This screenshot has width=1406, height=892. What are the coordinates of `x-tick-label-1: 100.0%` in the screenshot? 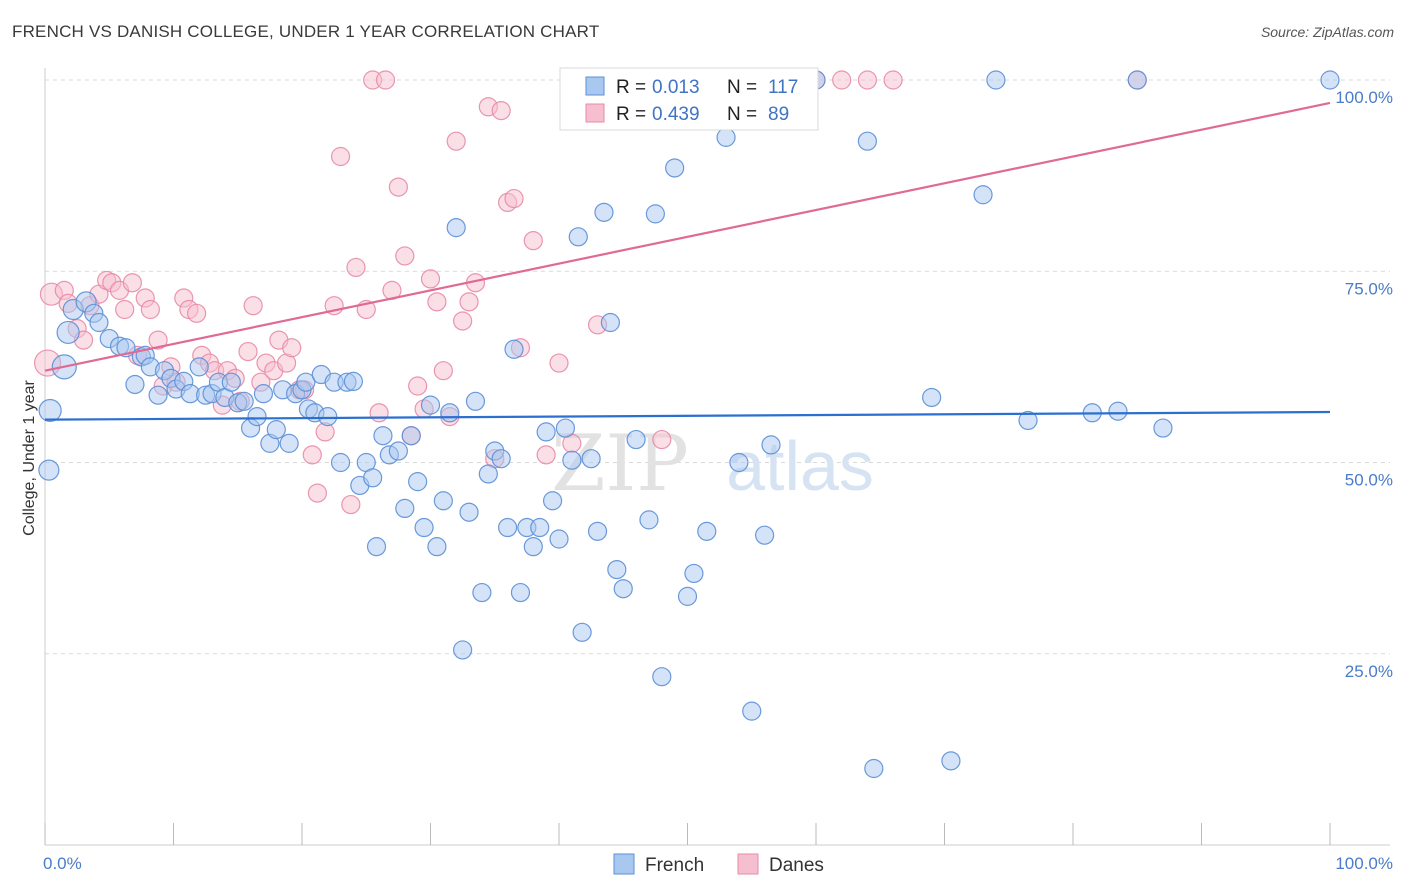 It's located at (1364, 863).